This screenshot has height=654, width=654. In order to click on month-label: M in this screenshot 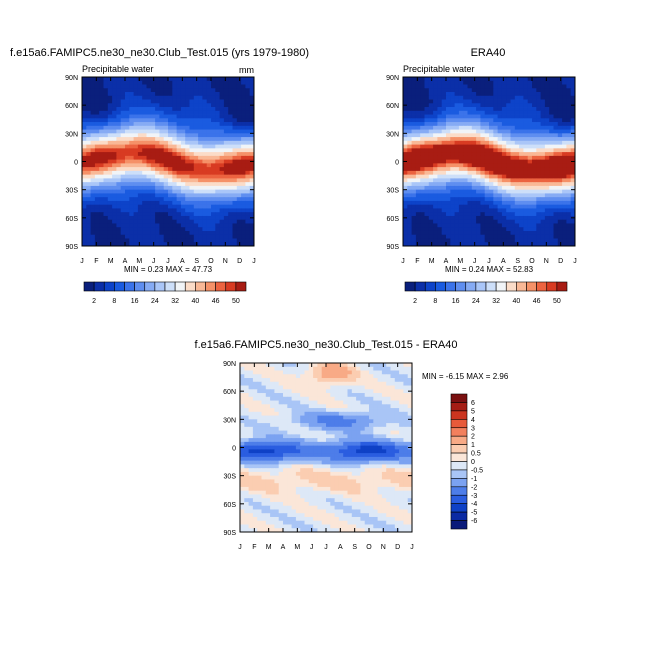, I will do `click(111, 261)`.